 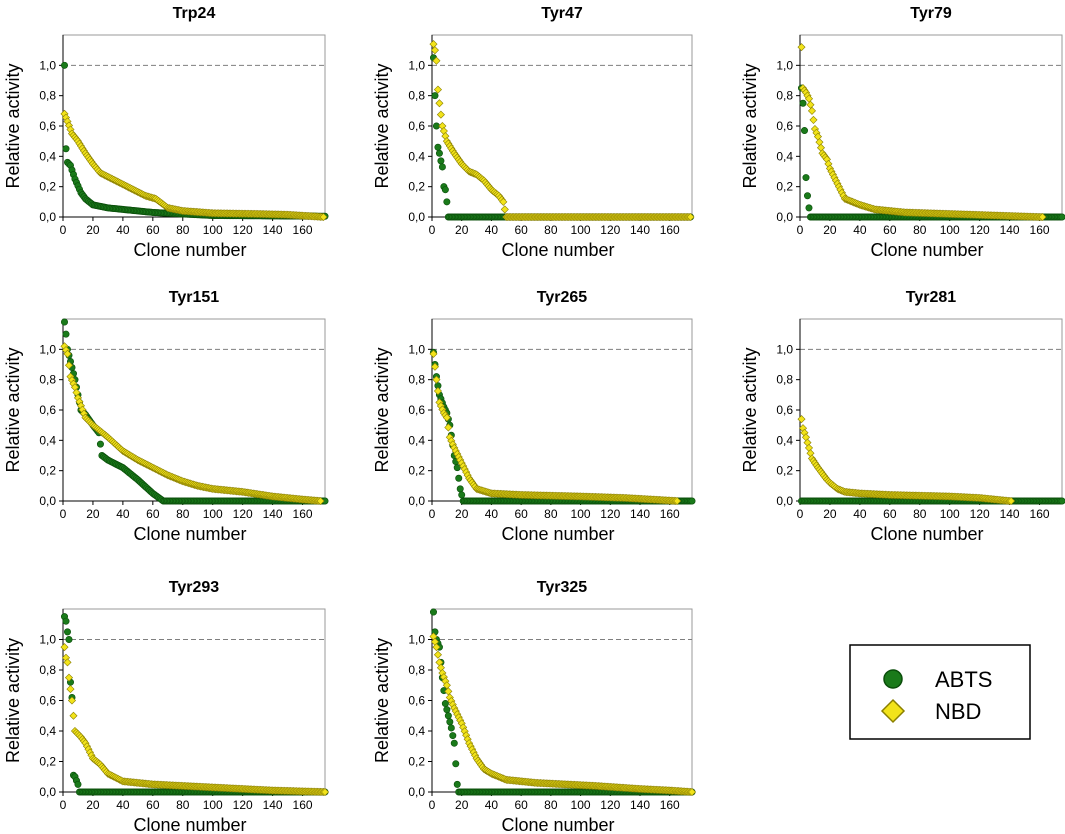 What do you see at coordinates (562, 13) in the screenshot?
I see `panel-title: Tyr47` at bounding box center [562, 13].